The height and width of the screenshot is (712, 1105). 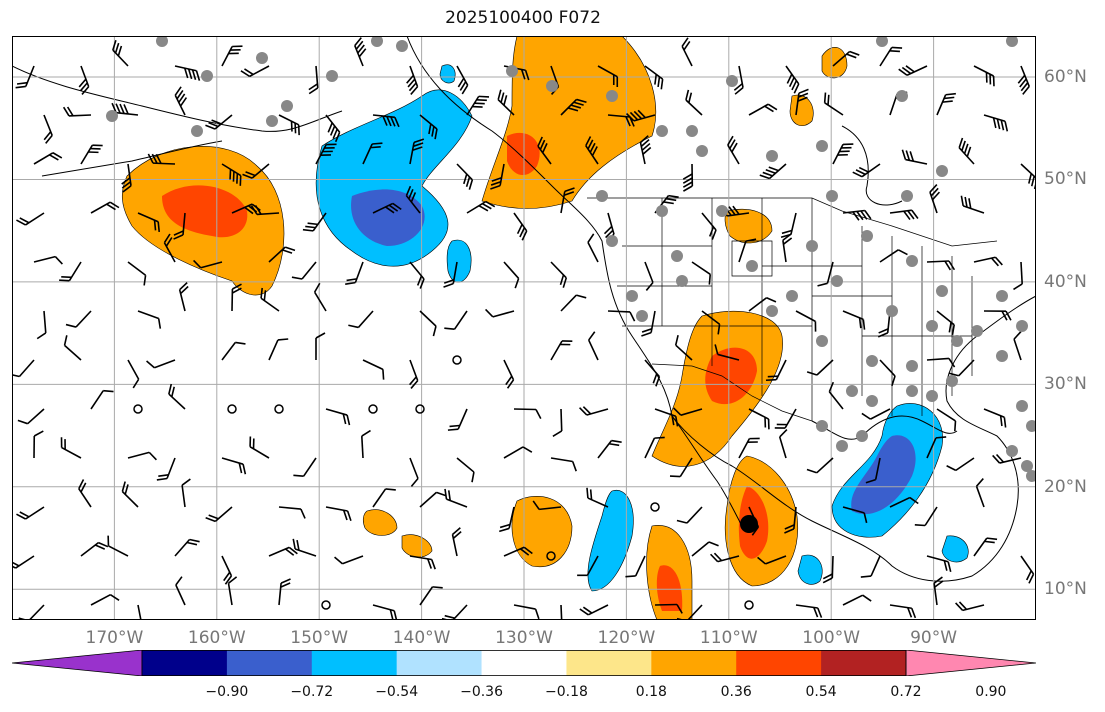 What do you see at coordinates (731, 376) in the screenshot?
I see `contour-positive-core` at bounding box center [731, 376].